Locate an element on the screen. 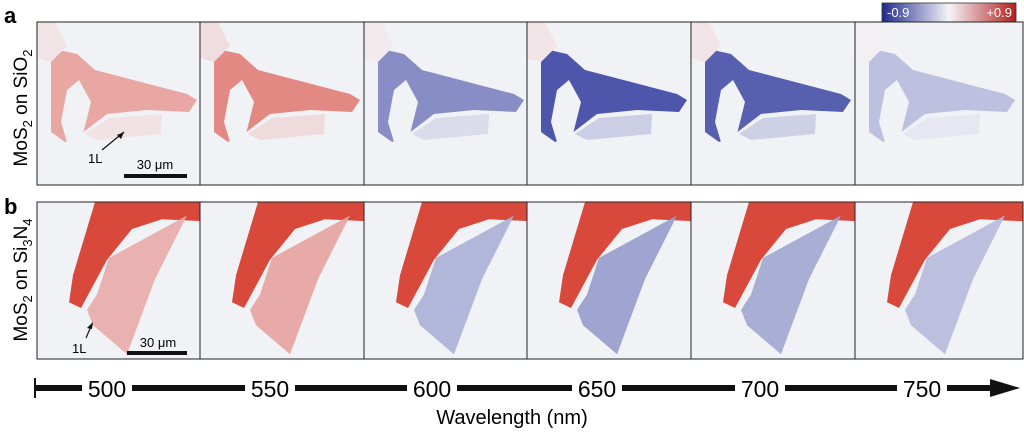  axis-arrow-shaft is located at coordinates (512, 388).